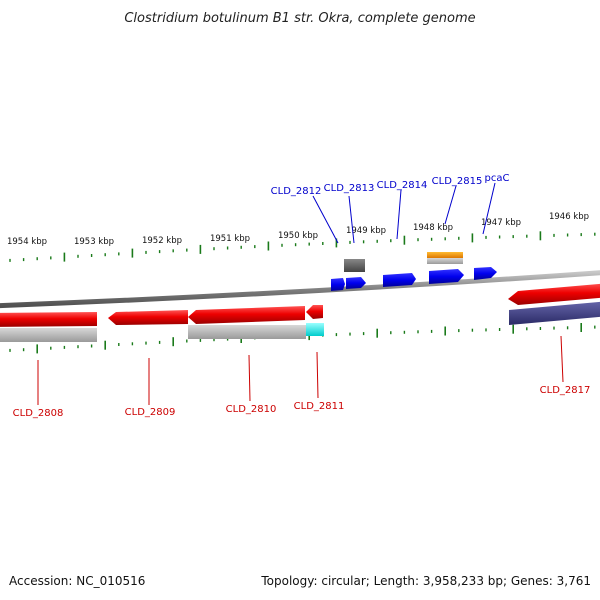 The image size is (600, 600). Describe the element at coordinates (446, 276) in the screenshot. I see `gene-arrow-cld2815` at that location.